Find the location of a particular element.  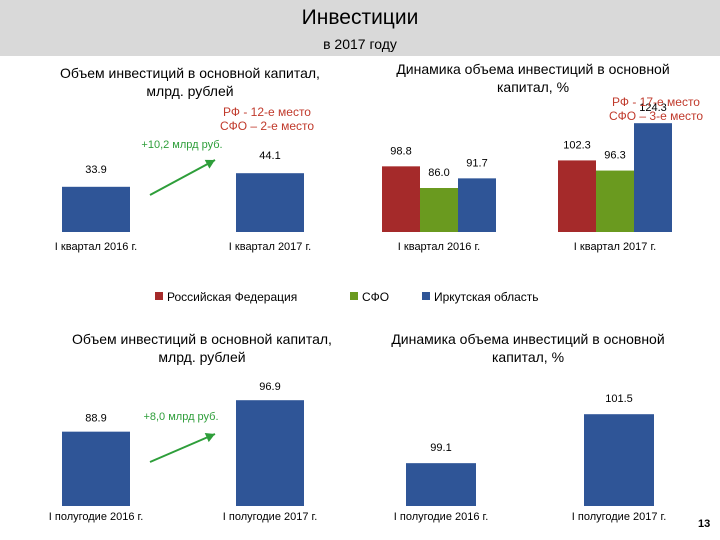

chart1-title-line-1: Объем инвестиций в основной капитал, is located at coordinates (190, 73).